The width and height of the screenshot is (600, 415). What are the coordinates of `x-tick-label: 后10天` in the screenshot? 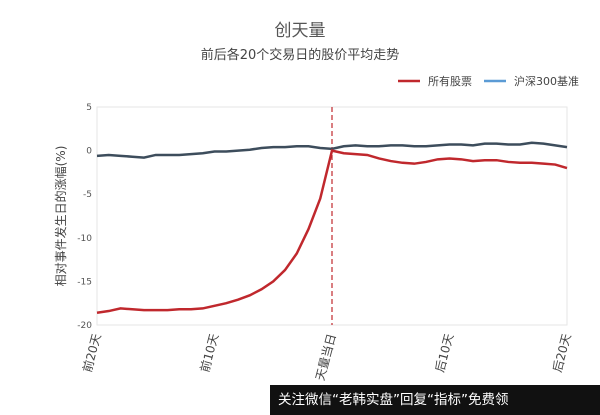 It's located at (445, 353).